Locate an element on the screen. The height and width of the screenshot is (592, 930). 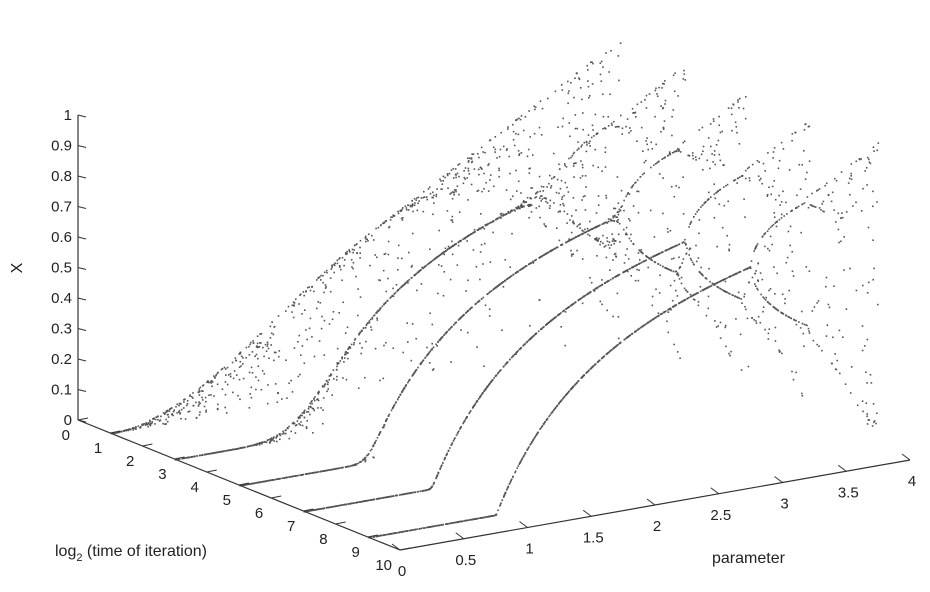
x-tick-label: 0 is located at coordinates (402, 571).